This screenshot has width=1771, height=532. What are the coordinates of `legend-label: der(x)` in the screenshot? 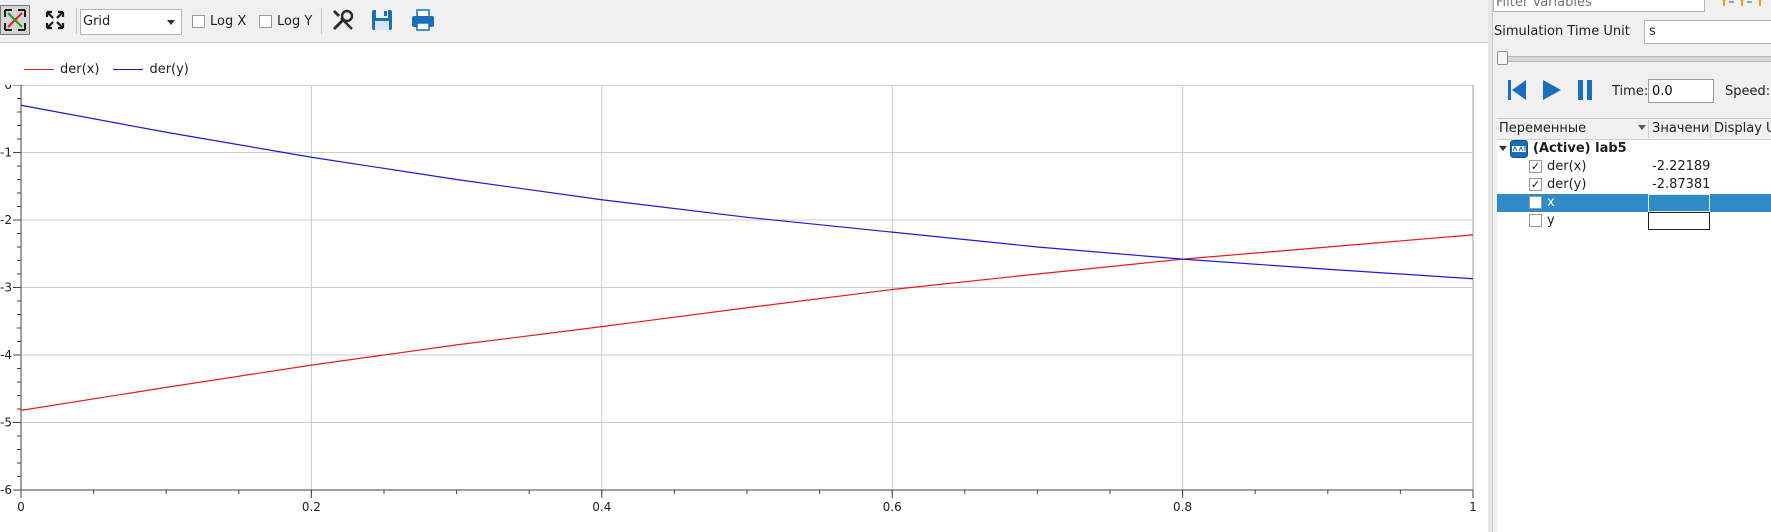 It's located at (80, 69).